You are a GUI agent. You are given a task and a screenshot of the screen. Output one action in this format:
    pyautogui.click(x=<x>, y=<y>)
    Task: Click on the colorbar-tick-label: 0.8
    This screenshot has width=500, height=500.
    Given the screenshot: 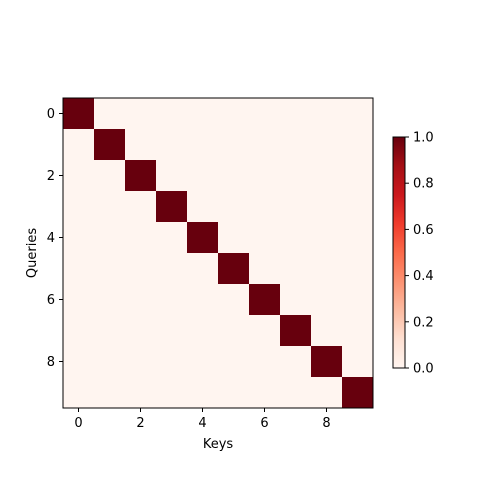 What is the action you would take?
    pyautogui.click(x=423, y=184)
    